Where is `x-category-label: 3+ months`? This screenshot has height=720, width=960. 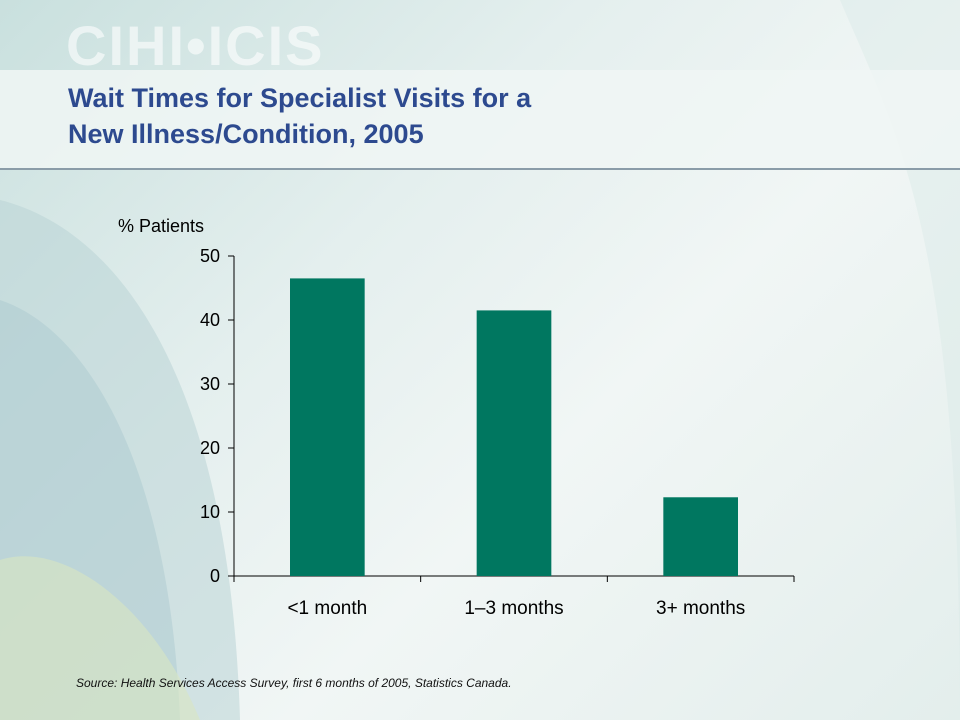
x-category-label: 3+ months is located at coordinates (700, 608).